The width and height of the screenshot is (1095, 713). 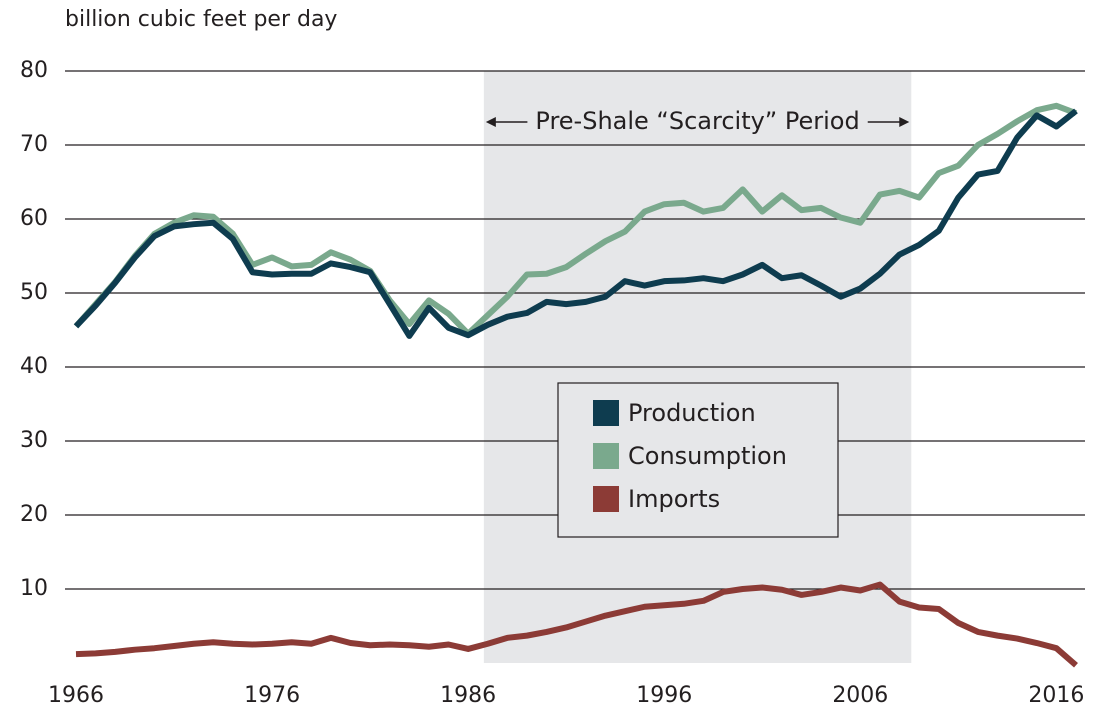 I want to click on legend-label: Imports, so click(x=674, y=499).